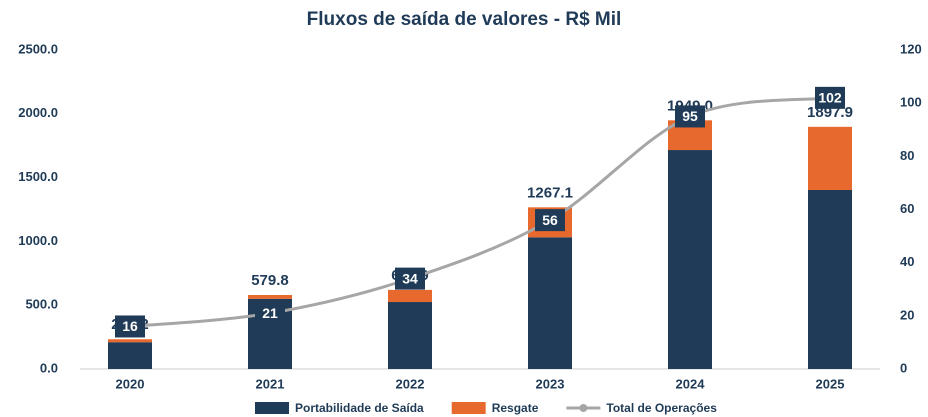  What do you see at coordinates (41, 304) in the screenshot?
I see `y-tick-label: 500.0` at bounding box center [41, 304].